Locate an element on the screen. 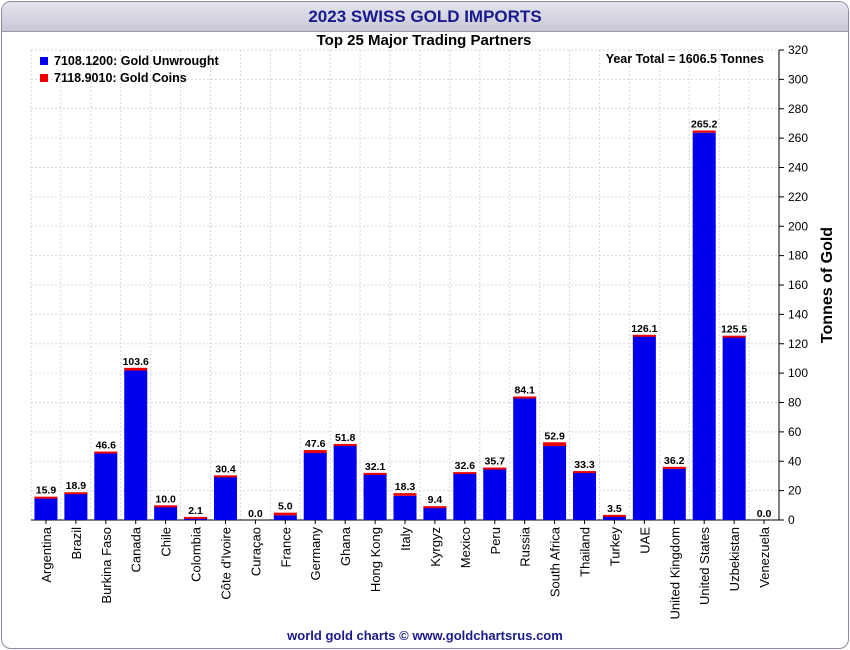 The width and height of the screenshot is (850, 650). x-tick-label-20: UAE is located at coordinates (644, 540).